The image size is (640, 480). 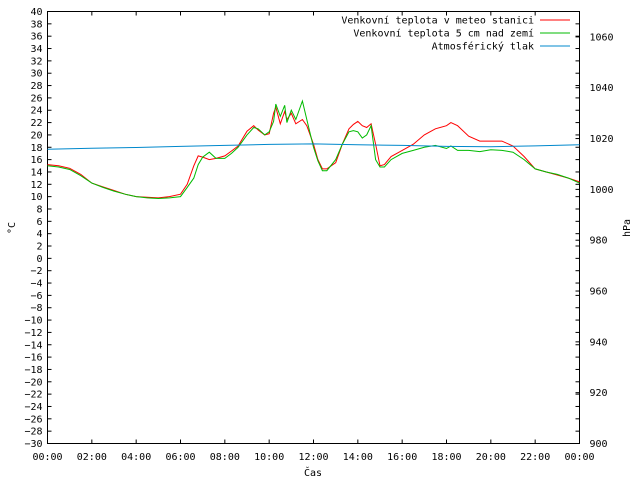 I want to click on y-tick-label: 40, so click(x=36, y=12).